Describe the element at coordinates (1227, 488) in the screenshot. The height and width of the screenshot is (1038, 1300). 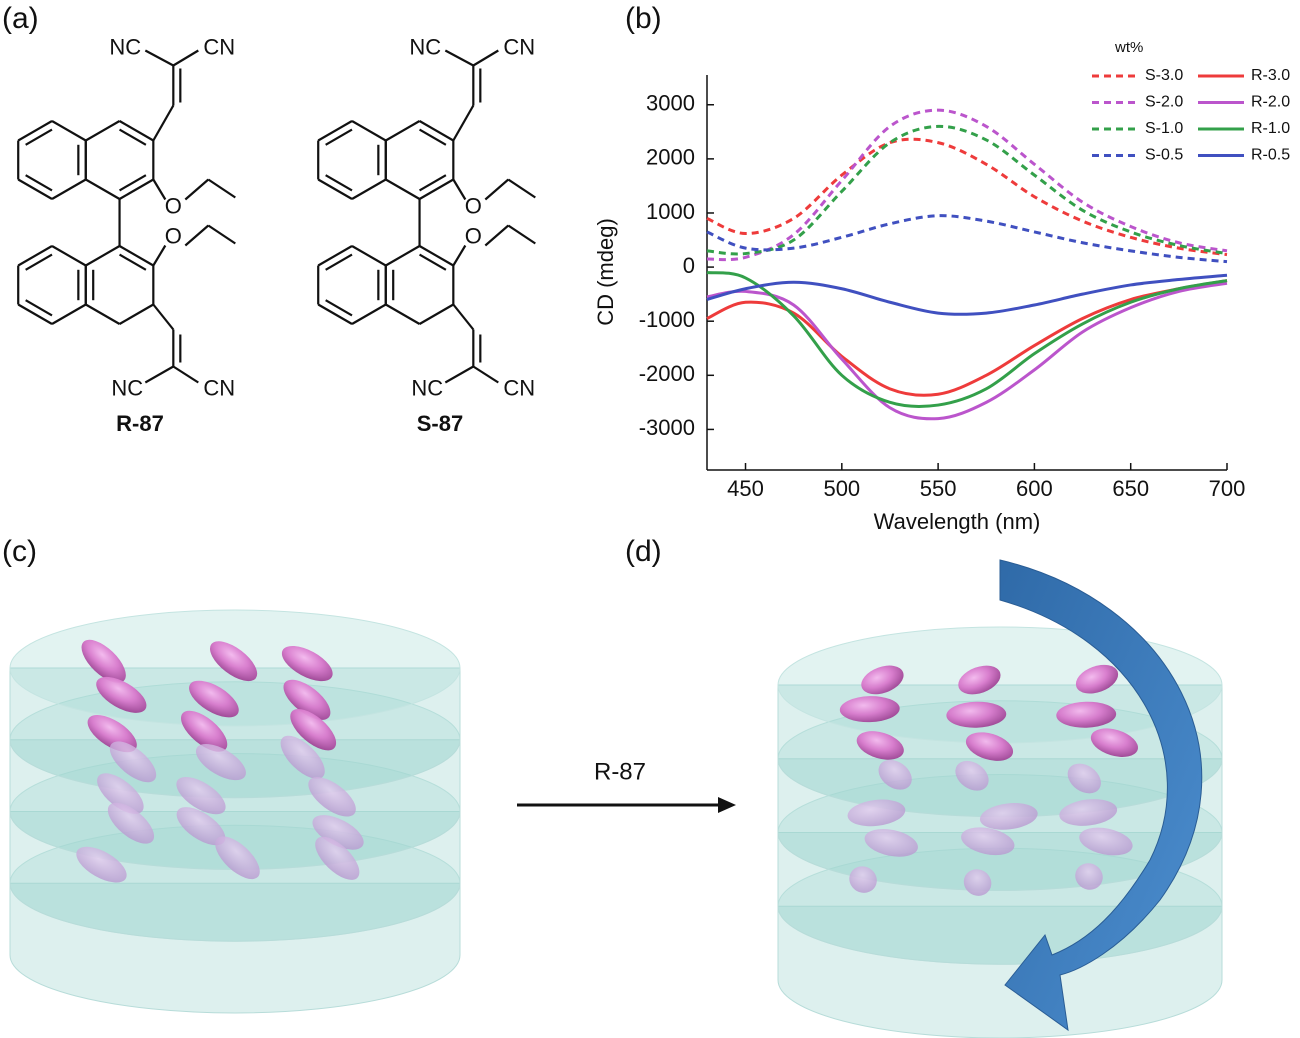
I see `x-tick-label: 700` at that location.